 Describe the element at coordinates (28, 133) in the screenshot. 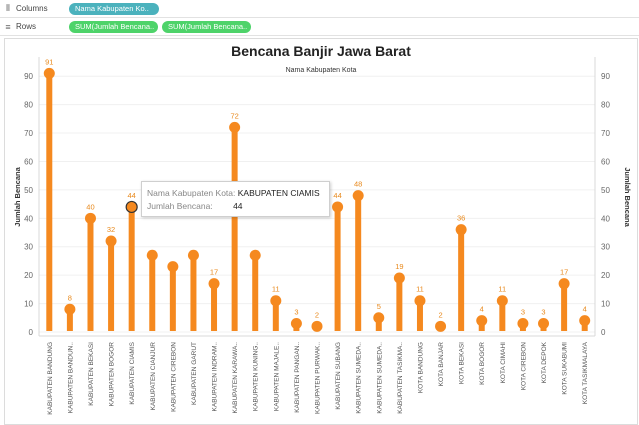

I see `y-tick-label-left: 70` at that location.